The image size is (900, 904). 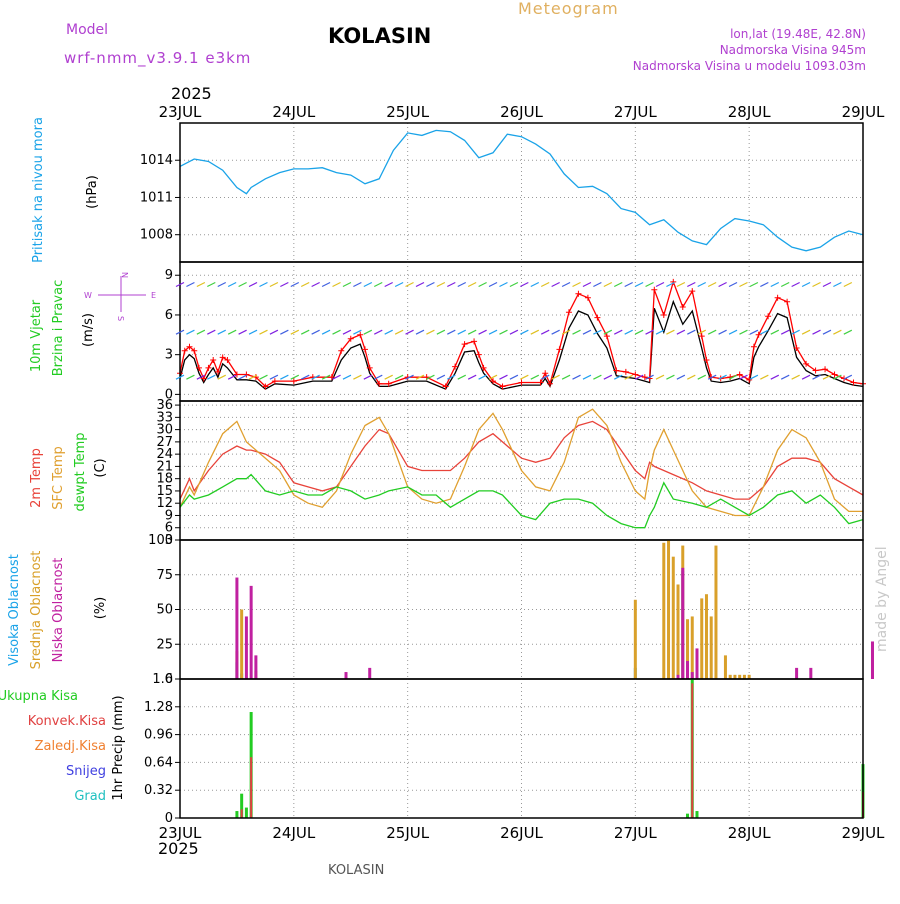 I want to click on xtick-top-24JUL: 24JUL, so click(x=293, y=112).